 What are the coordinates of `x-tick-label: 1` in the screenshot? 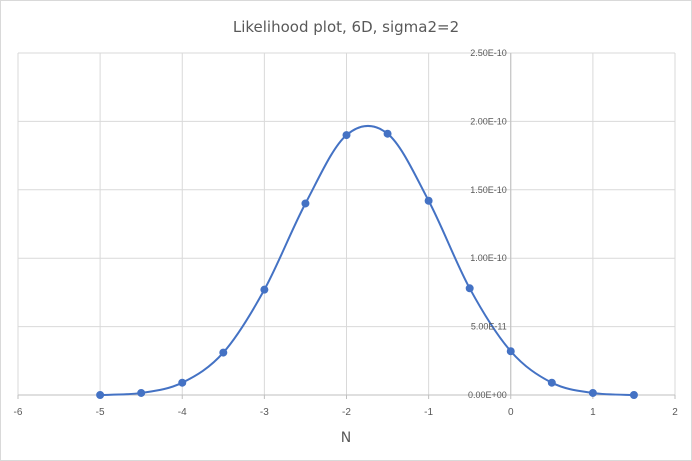 It's located at (593, 412).